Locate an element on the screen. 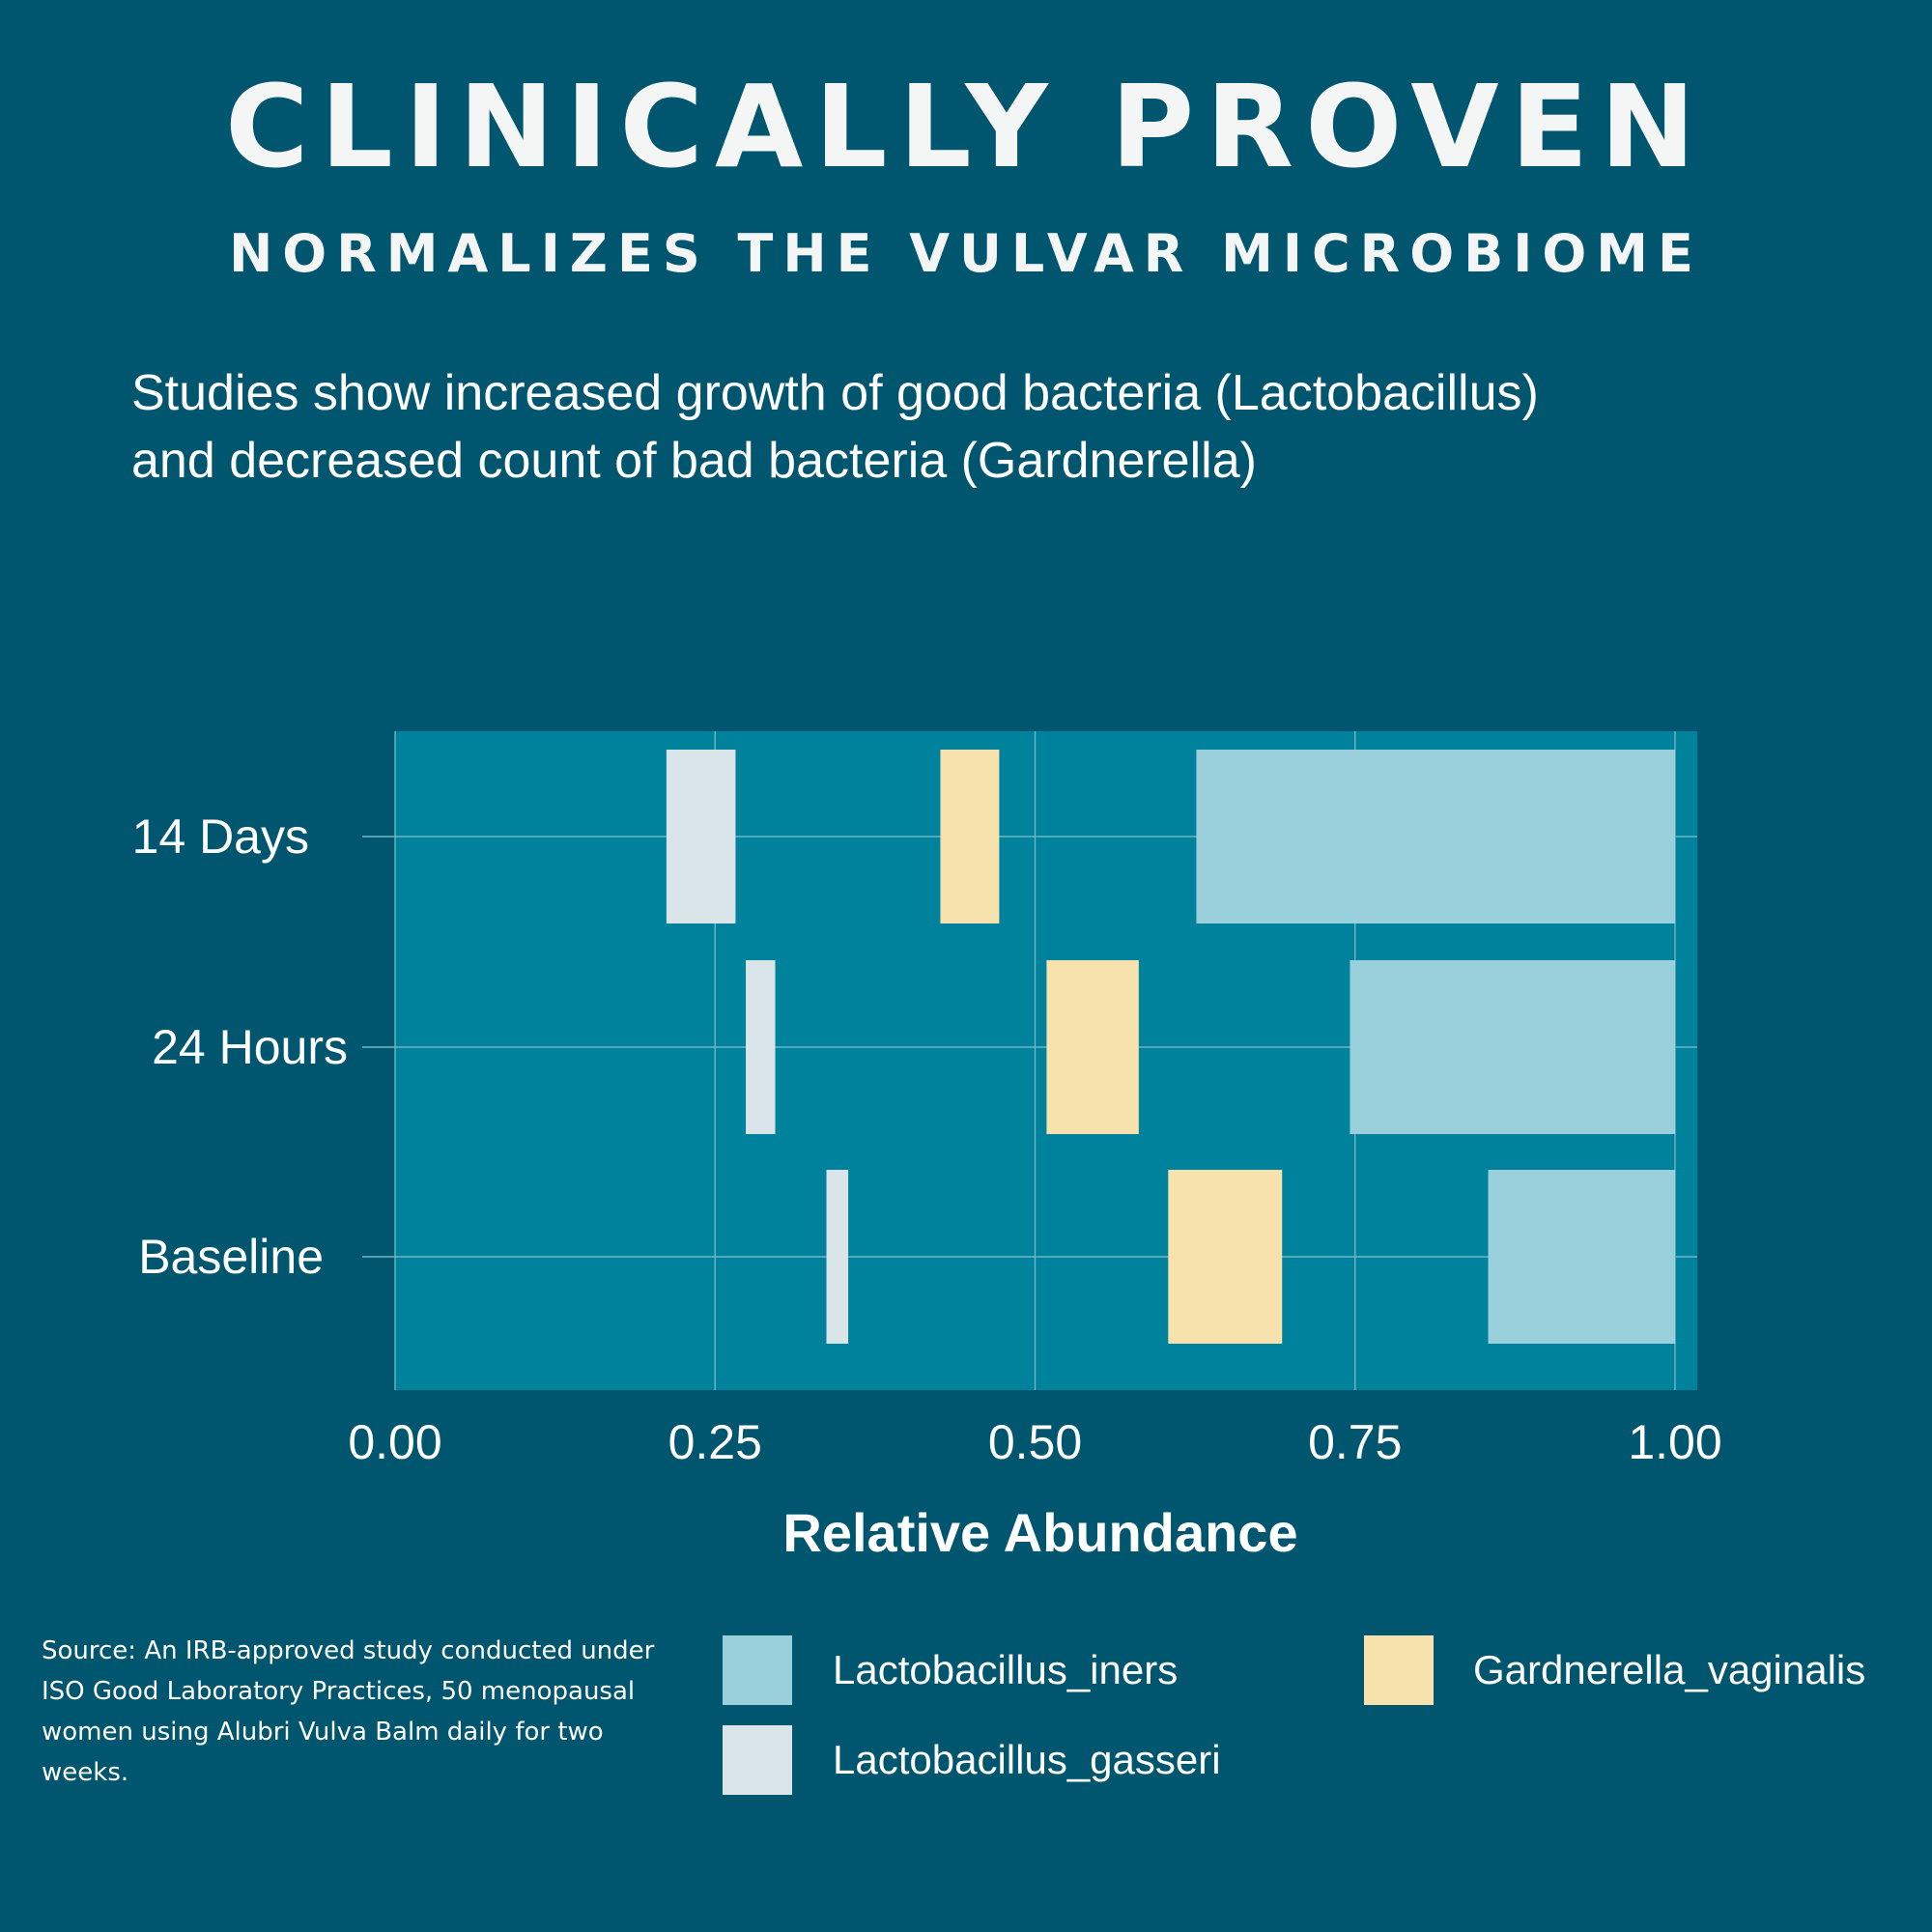  y-tick-label-1: 24 Hours is located at coordinates (250, 1047).